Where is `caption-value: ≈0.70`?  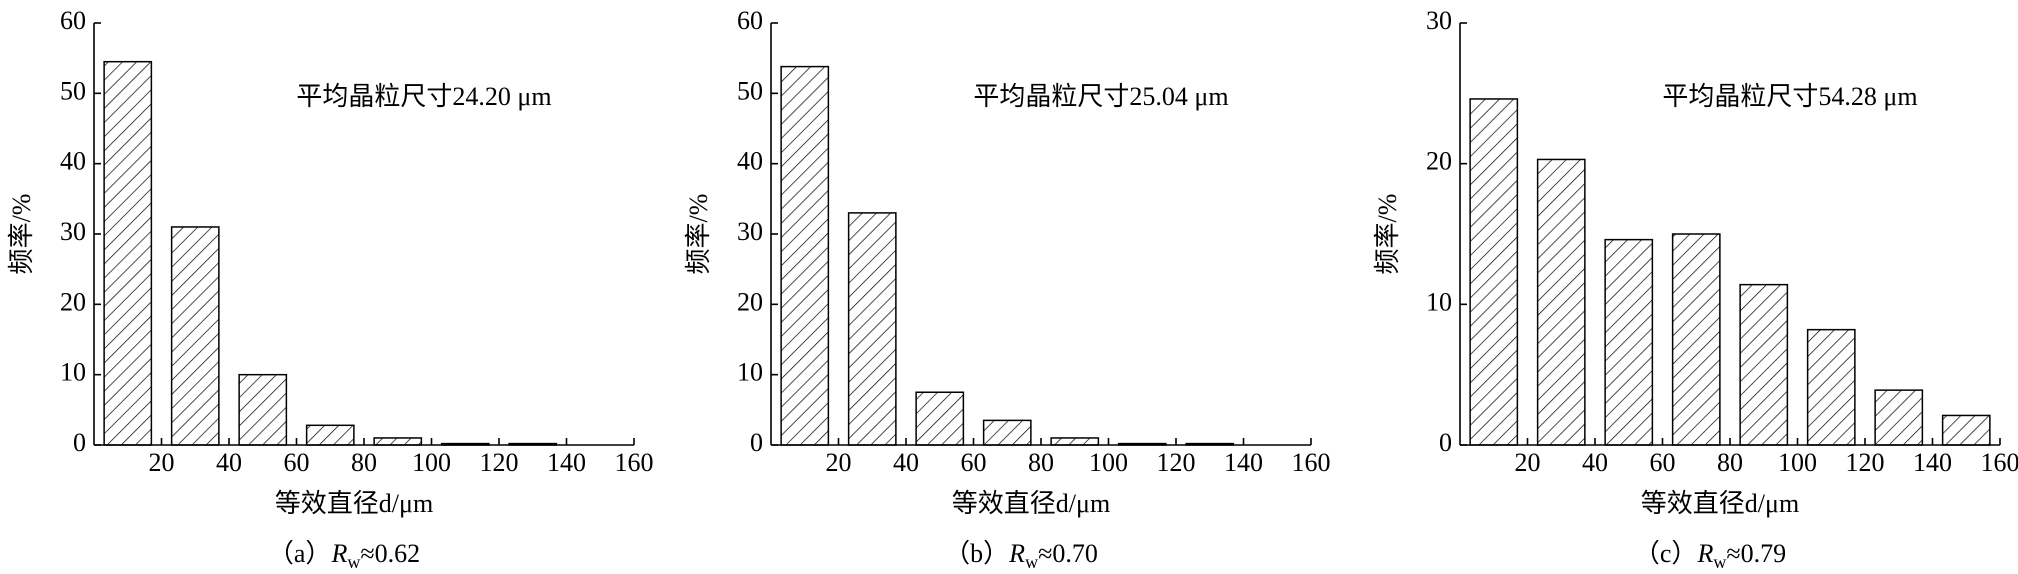
caption-value: ≈0.70 is located at coordinates (1068, 553).